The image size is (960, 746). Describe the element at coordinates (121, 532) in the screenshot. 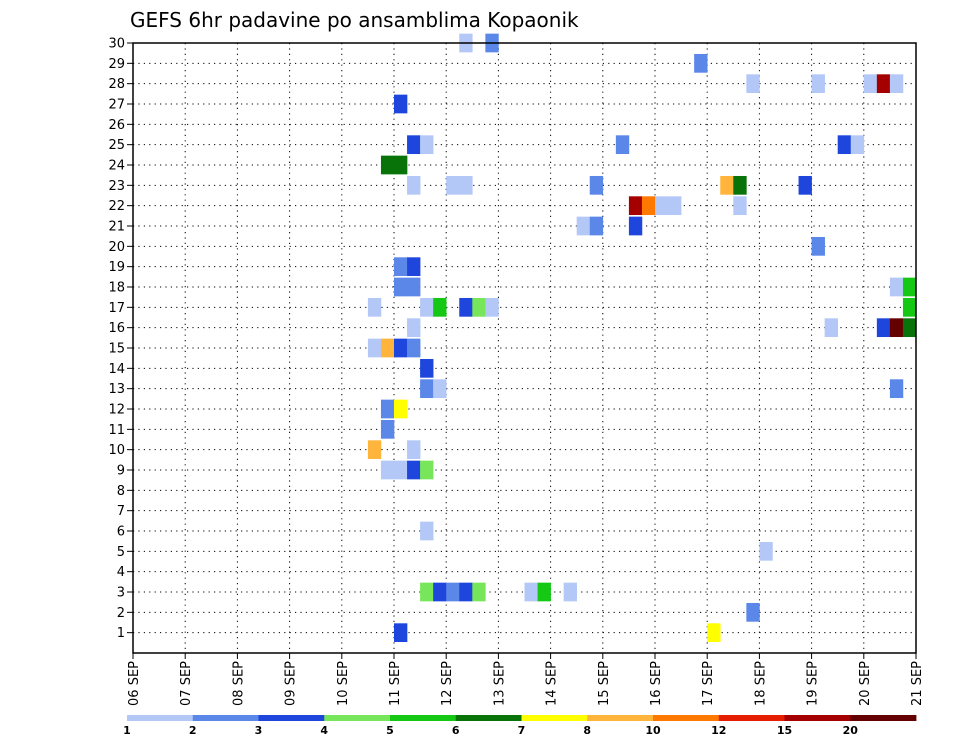

I see `y-tick-label: 6` at that location.